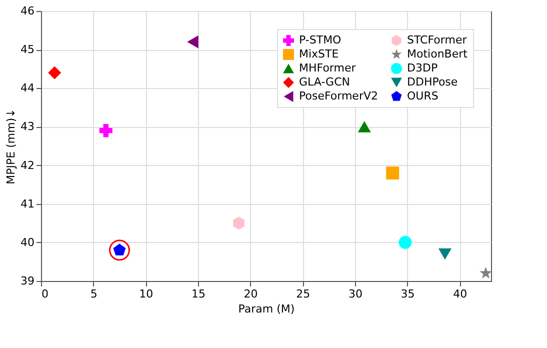  I want to click on y-tick-label: 40, so click(27, 242).